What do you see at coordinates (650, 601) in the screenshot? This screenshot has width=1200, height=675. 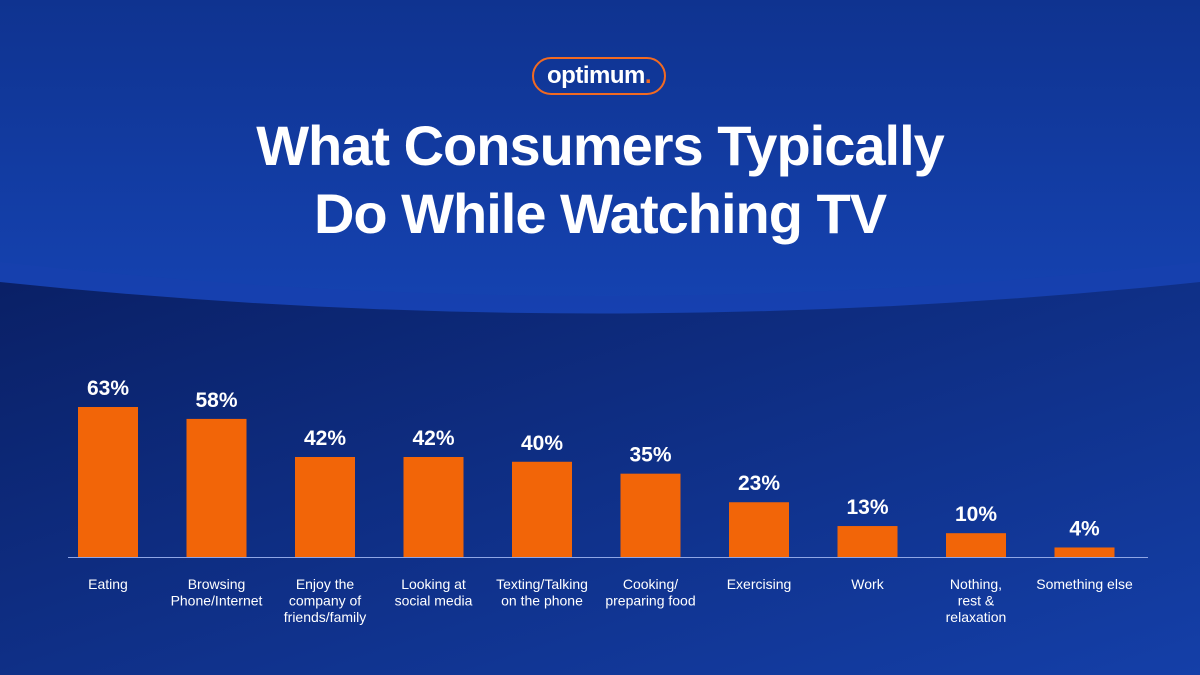 I see `category-label-line: preparing food` at bounding box center [650, 601].